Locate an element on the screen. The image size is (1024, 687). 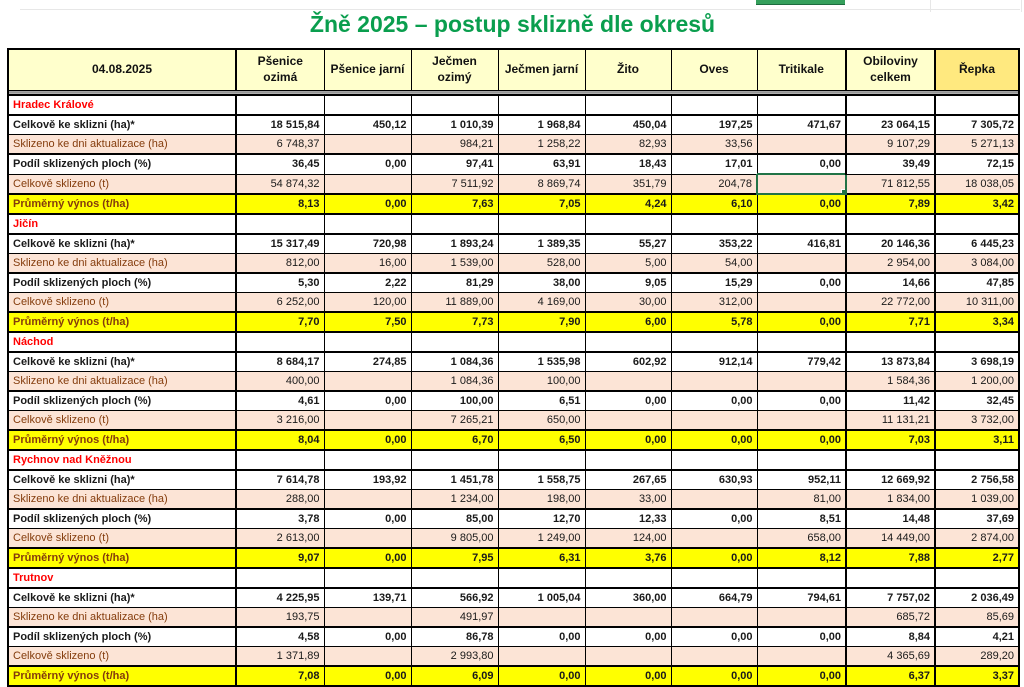
cell-share_pct: 17,01 is located at coordinates (714, 164).